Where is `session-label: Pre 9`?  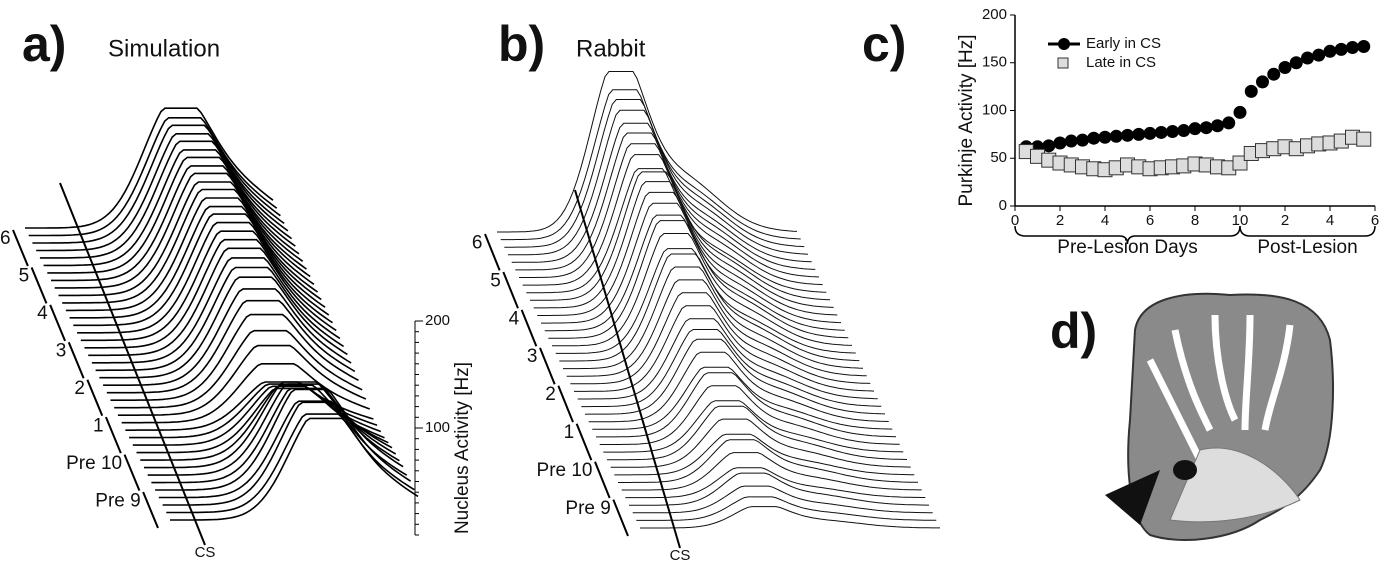
session-label: Pre 9 is located at coordinates (117, 500).